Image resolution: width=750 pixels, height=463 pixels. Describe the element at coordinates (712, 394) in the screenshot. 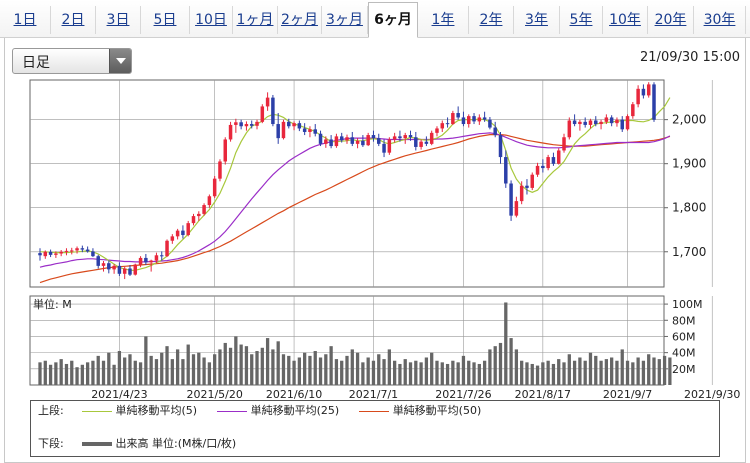

I see `date-tick-label: 2021/9/30` at that location.